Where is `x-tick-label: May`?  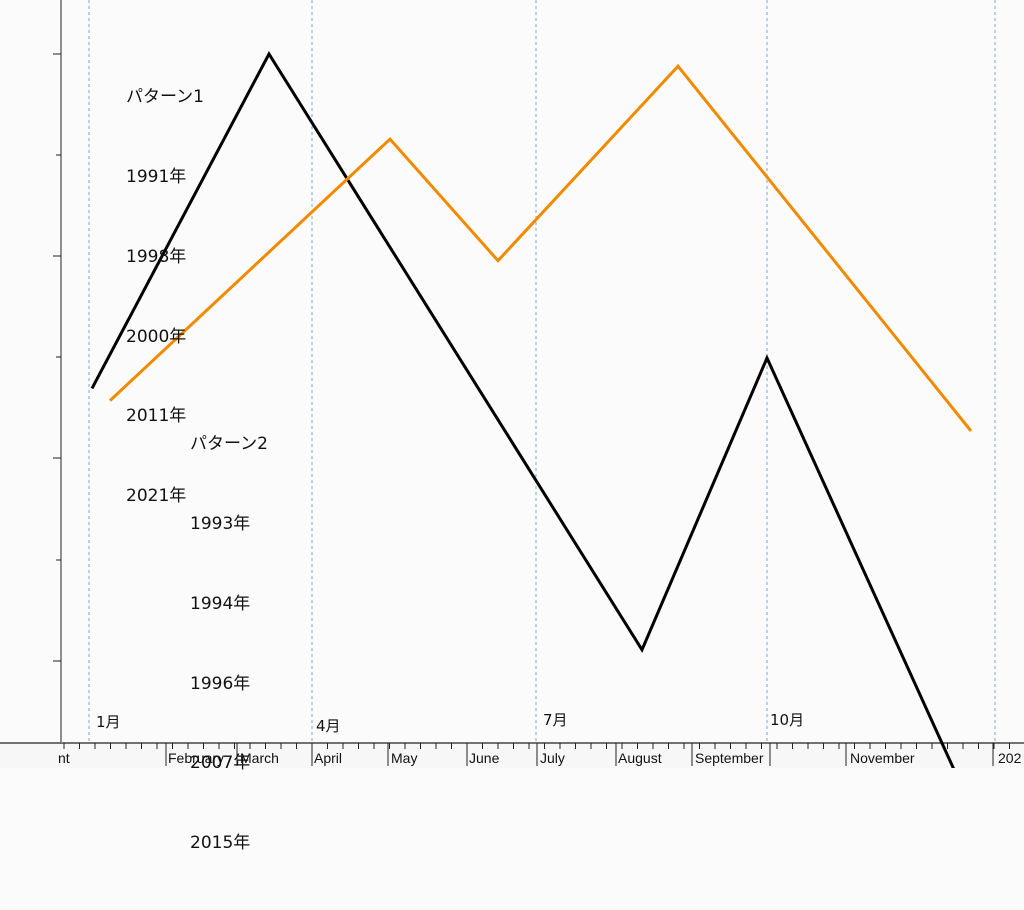 x-tick-label: May is located at coordinates (404, 758).